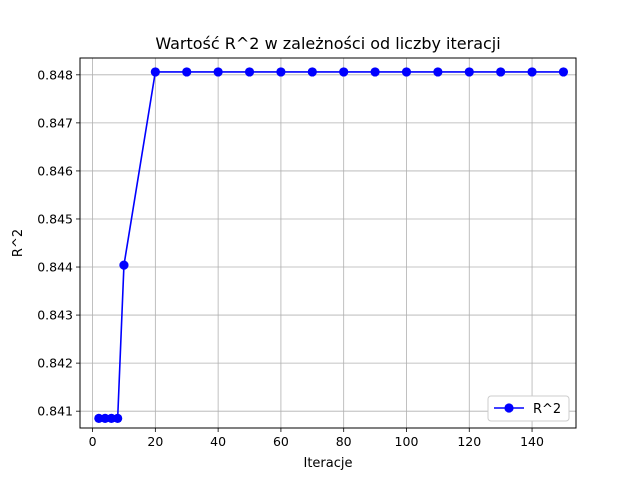  Describe the element at coordinates (469, 441) in the screenshot. I see `x-tick-label: 120` at that location.